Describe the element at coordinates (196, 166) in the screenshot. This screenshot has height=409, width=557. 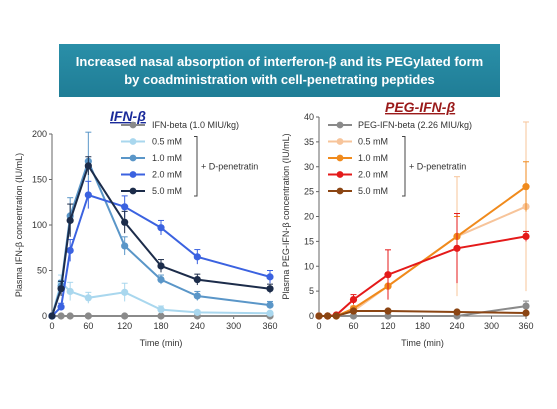
I see `ifn-legend-bracket` at that location.